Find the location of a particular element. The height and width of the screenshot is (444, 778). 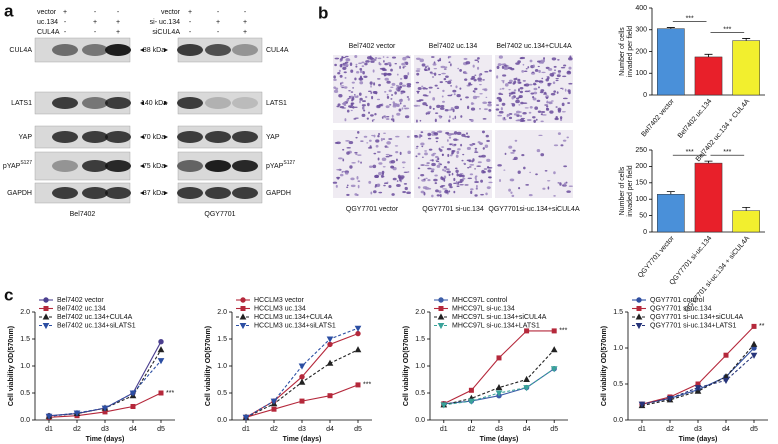

legend-label: HCCLM3 uc.134+CUL4A is located at coordinates (293, 317).